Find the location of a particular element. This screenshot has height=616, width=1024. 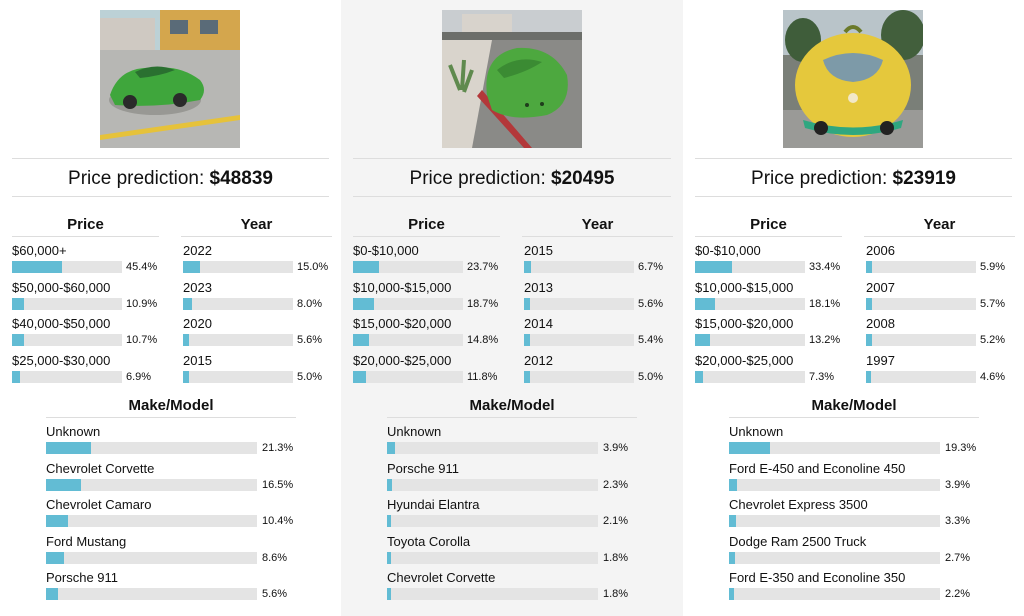

probability-percent: 10.4% is located at coordinates (278, 521).